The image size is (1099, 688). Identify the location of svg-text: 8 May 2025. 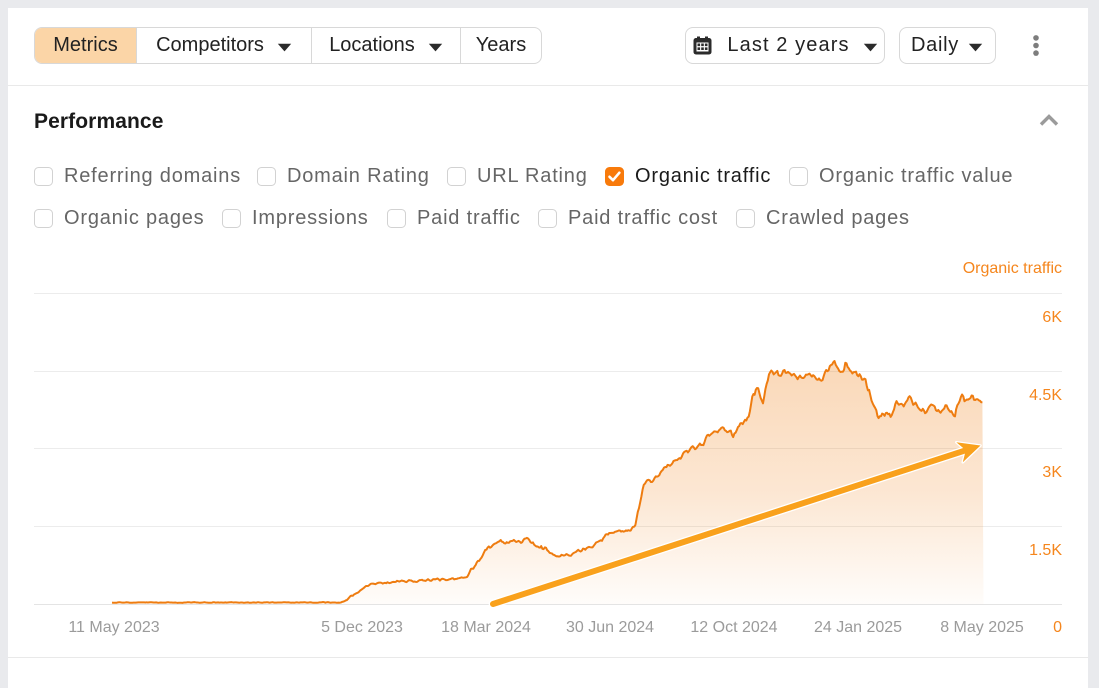
(982, 627).